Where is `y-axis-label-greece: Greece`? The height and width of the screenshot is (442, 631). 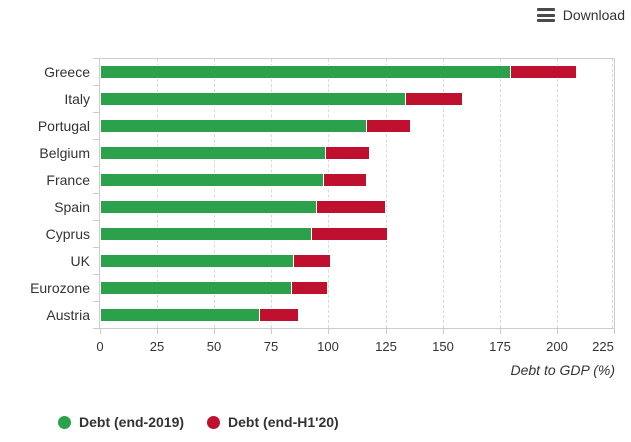 y-axis-label-greece: Greece is located at coordinates (67, 72).